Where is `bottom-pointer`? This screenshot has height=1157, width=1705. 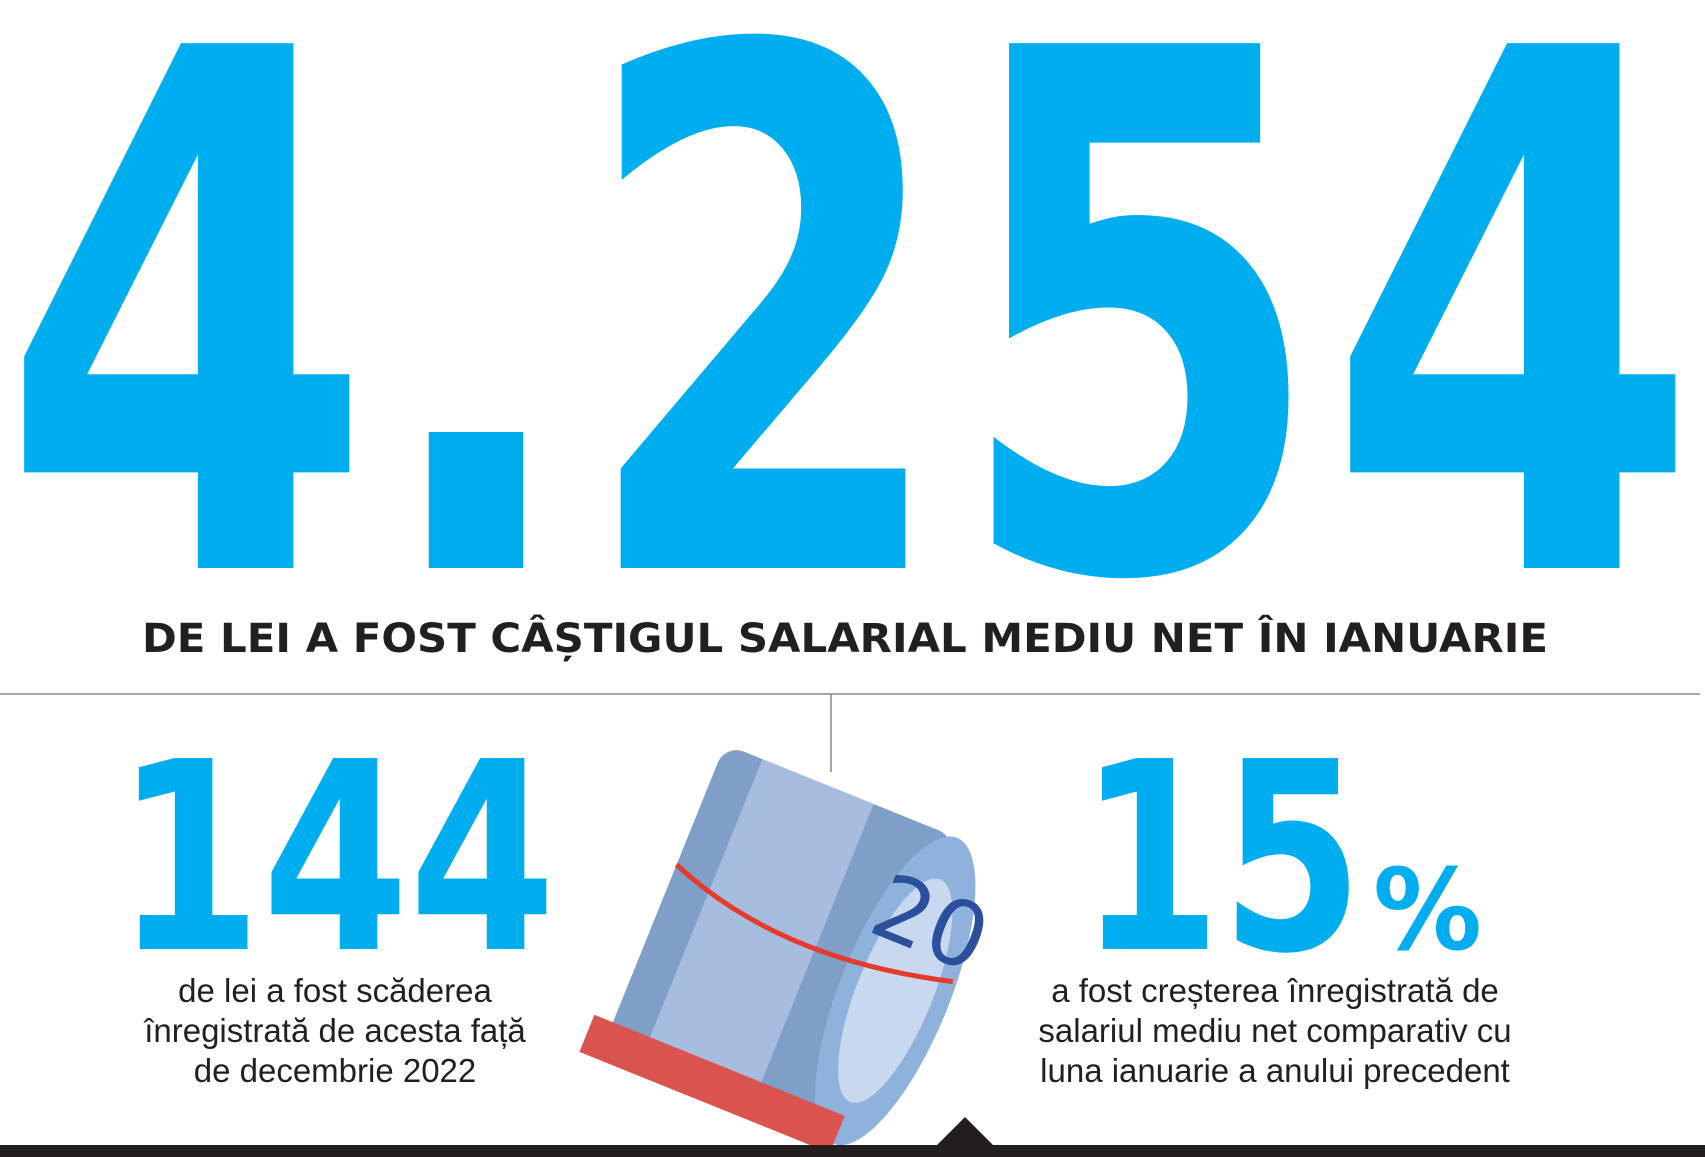 bottom-pointer is located at coordinates (965, 1131).